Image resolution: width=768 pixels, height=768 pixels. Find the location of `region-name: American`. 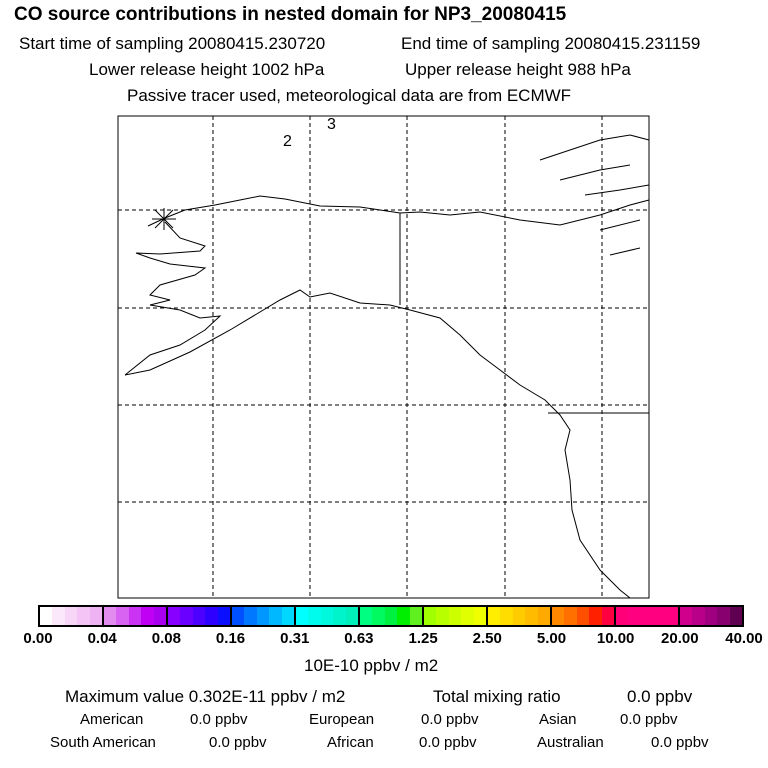

region-name: American is located at coordinates (112, 719).